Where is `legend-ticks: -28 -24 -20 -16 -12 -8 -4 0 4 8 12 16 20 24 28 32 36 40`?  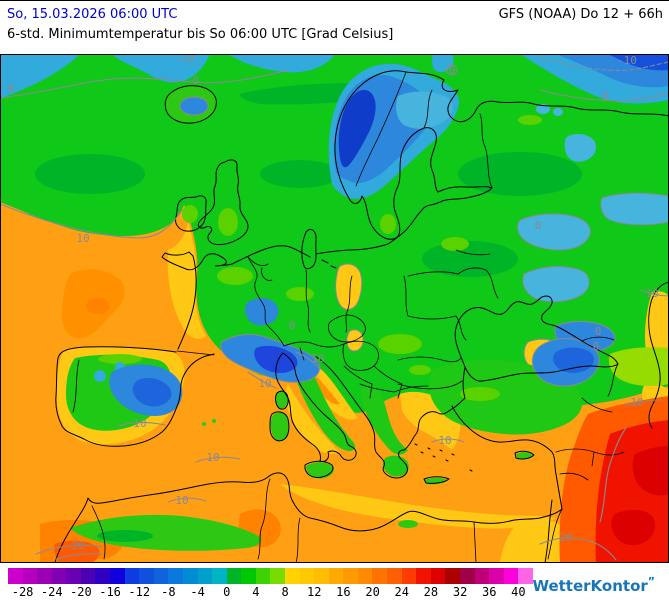 legend-ticks: -28 -24 -20 -16 -12 -8 -4 0 4 8 12 16 20 24 28 32 36 40 is located at coordinates (334, 592).